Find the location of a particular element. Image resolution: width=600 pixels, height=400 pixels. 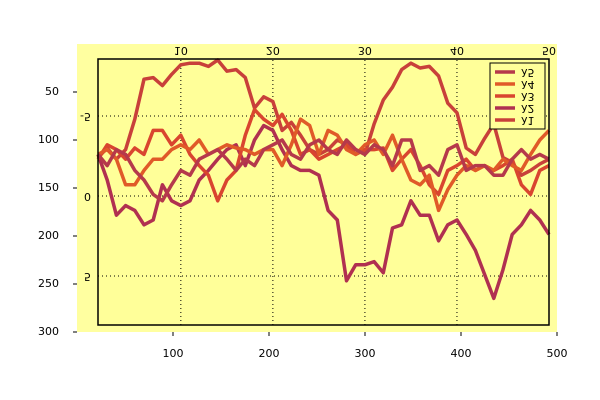

y-tick-label: 150 is located at coordinates (48, 187).